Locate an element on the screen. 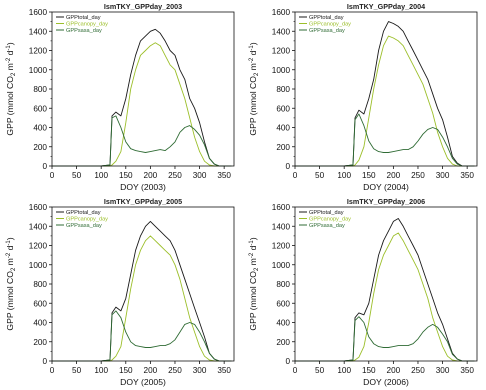 This screenshot has width=486, height=390. x-axis-label: DOY (2004) is located at coordinates (386, 187).